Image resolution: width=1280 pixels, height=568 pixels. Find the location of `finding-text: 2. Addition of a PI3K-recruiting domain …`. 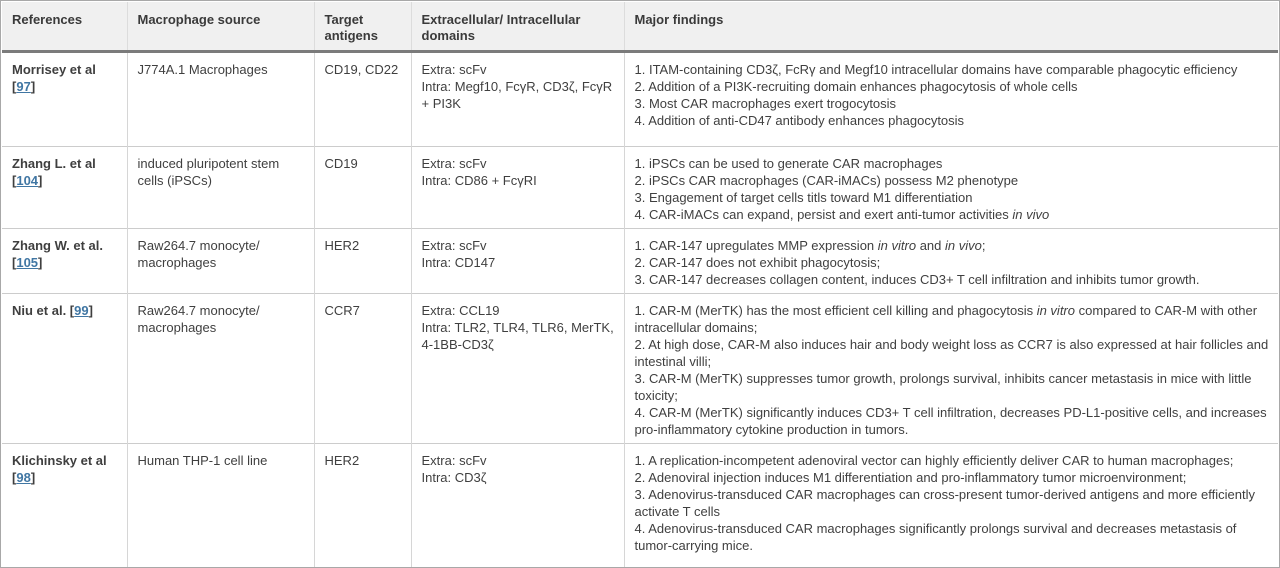

finding-text: 2. Addition of a PI3K-recruiting domain … is located at coordinates (856, 86).